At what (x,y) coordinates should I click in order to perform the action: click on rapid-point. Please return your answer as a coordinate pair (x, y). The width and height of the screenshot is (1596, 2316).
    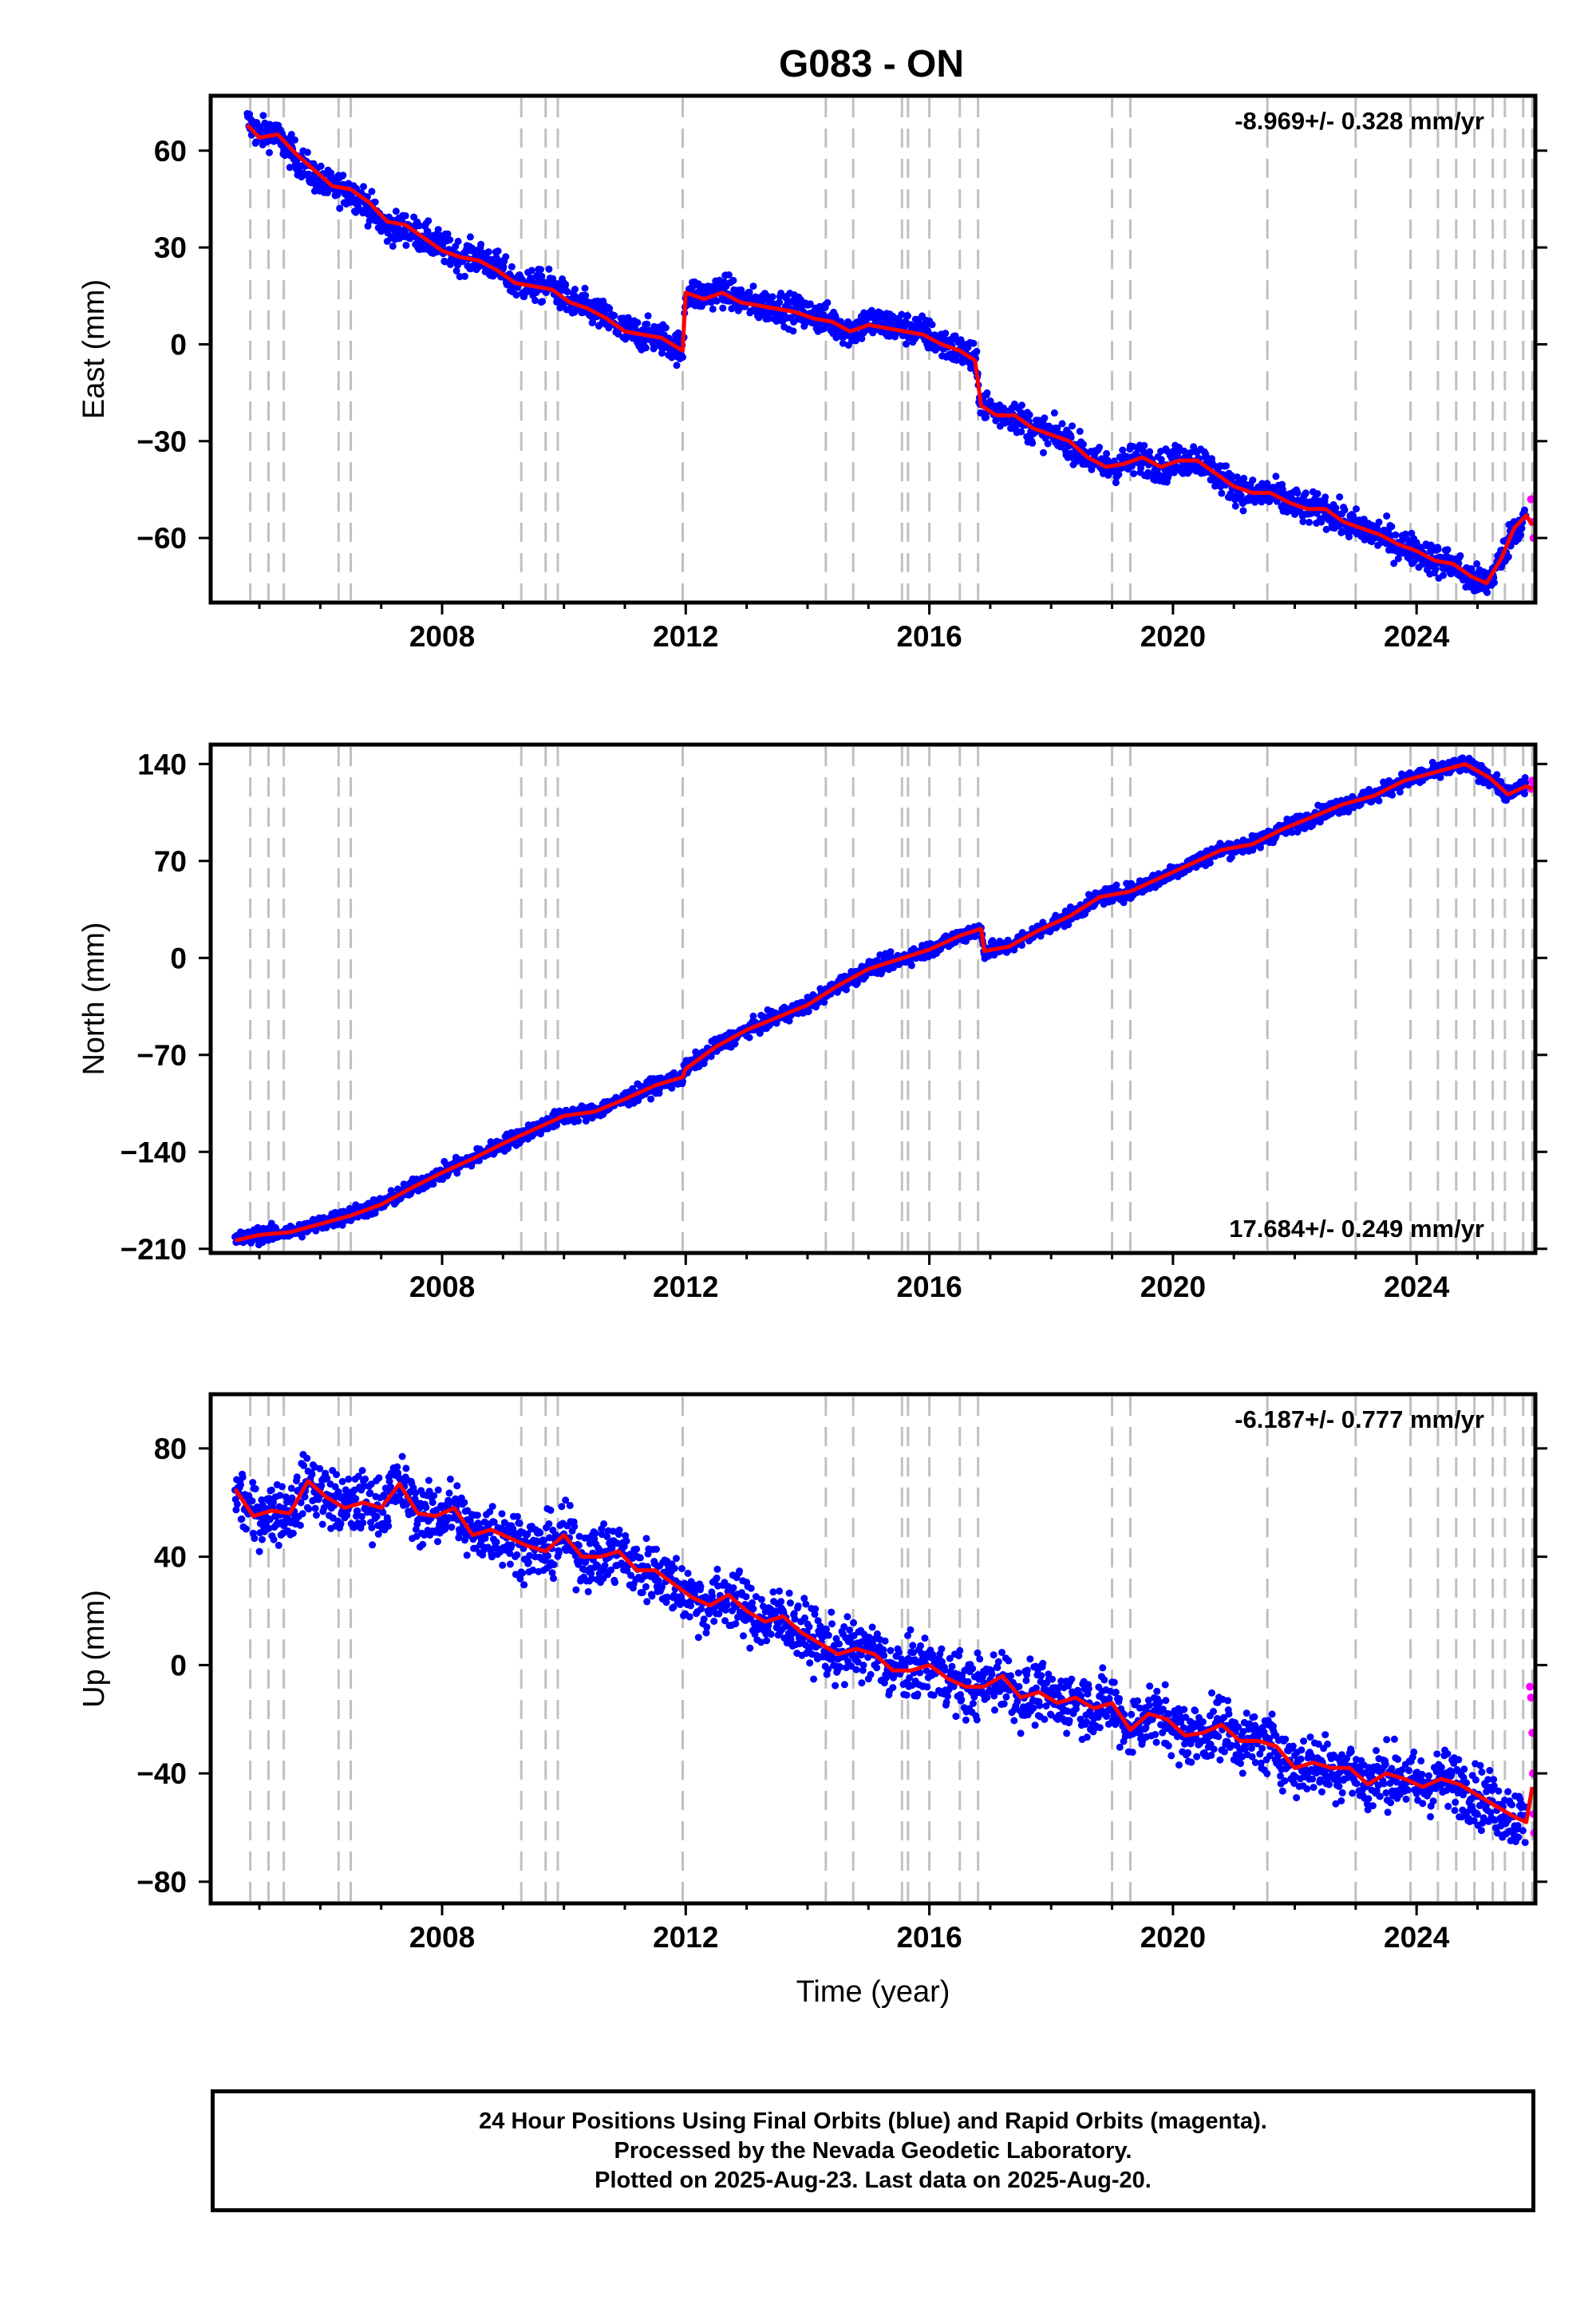
    Looking at the image, I should click on (1531, 499).